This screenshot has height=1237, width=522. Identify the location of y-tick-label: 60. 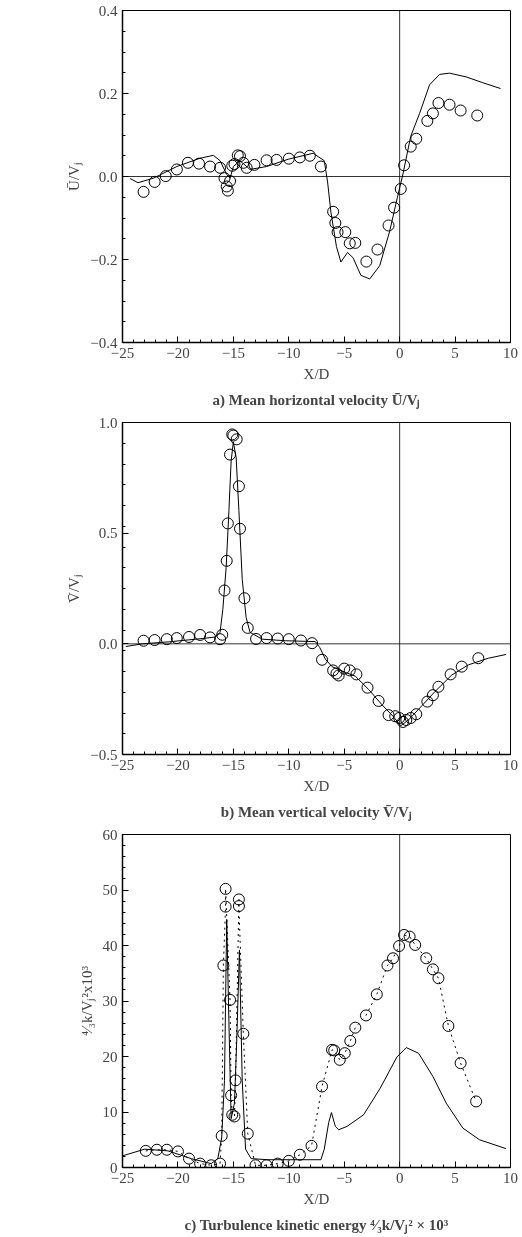
(110, 834).